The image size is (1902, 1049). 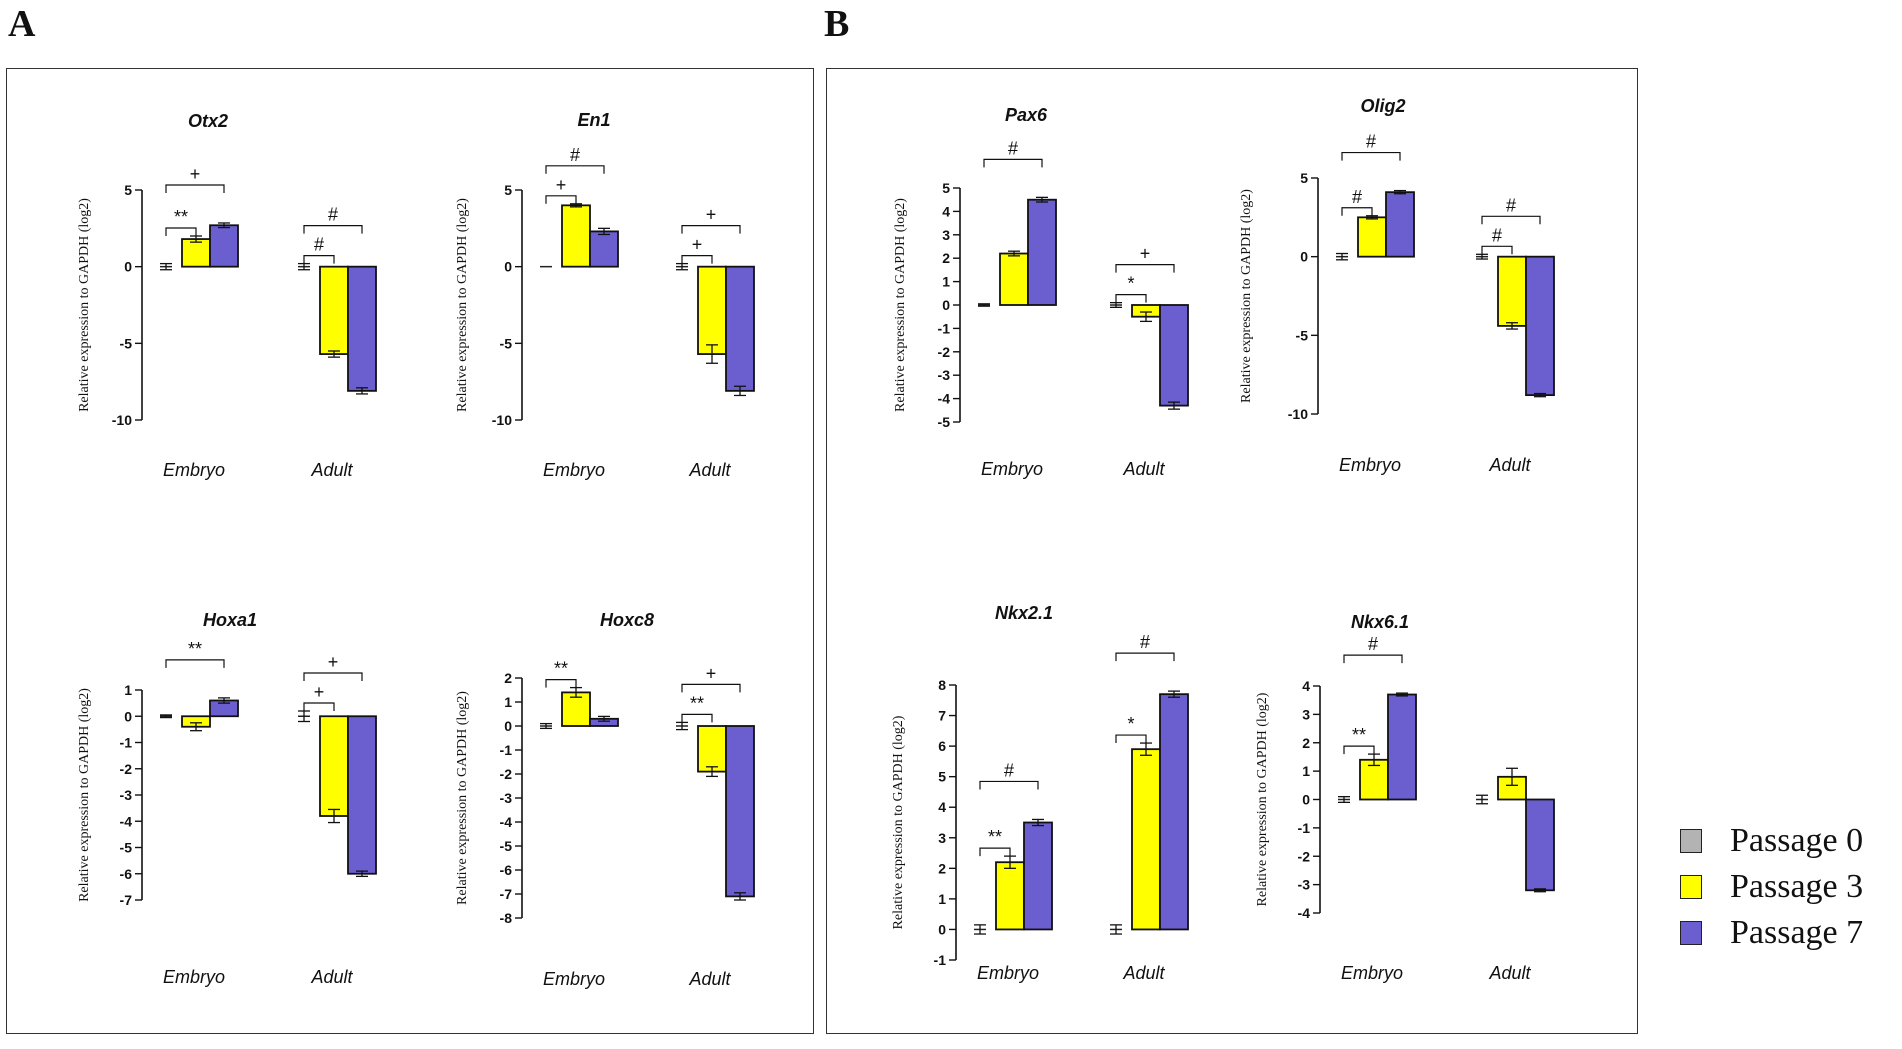 What do you see at coordinates (942, 716) in the screenshot?
I see `y-tick-label: 7` at bounding box center [942, 716].